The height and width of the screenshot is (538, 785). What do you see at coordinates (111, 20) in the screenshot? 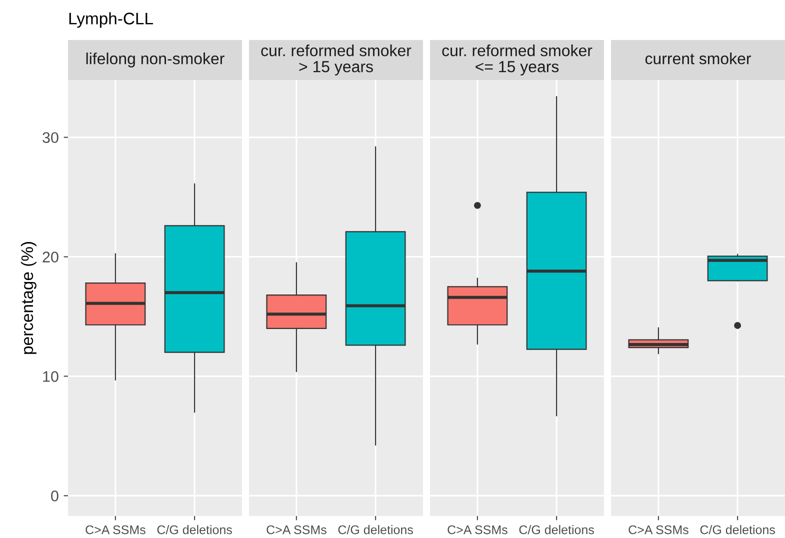
I see `text: Lymph-CLL` at bounding box center [111, 20].